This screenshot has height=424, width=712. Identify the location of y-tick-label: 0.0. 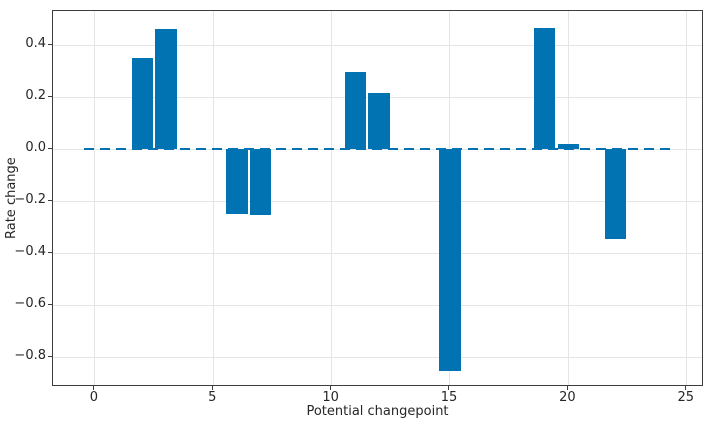
(35, 148).